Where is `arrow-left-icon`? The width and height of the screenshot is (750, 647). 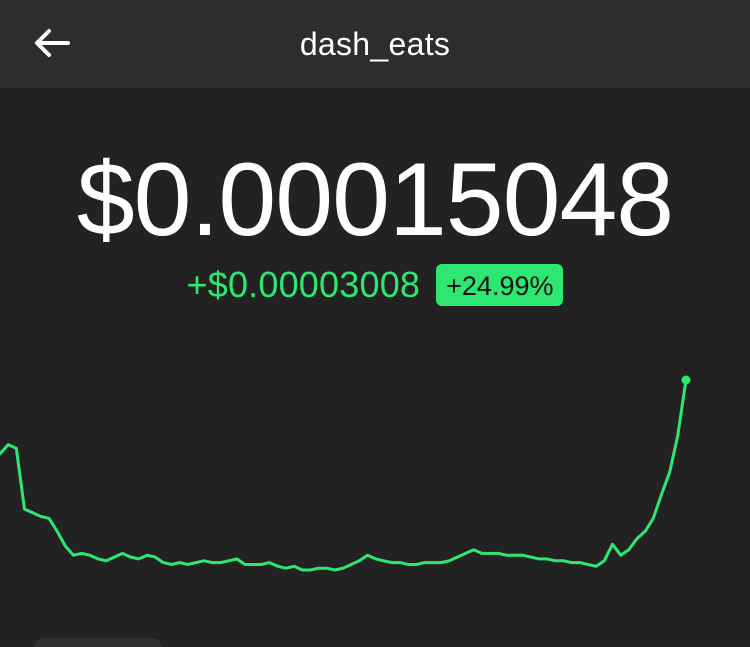
arrow-left-icon is located at coordinates (52, 45).